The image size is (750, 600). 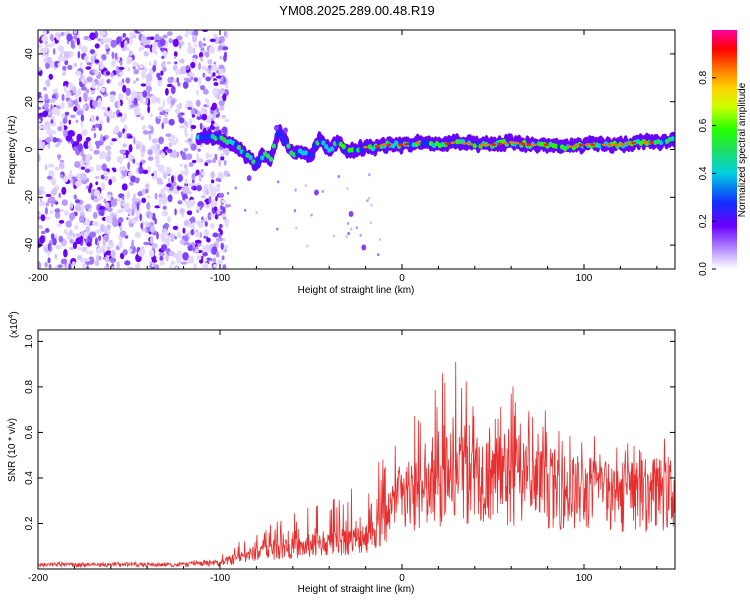 What do you see at coordinates (29, 197) in the screenshot?
I see `spectrogram-y-tick-label: -20` at bounding box center [29, 197].